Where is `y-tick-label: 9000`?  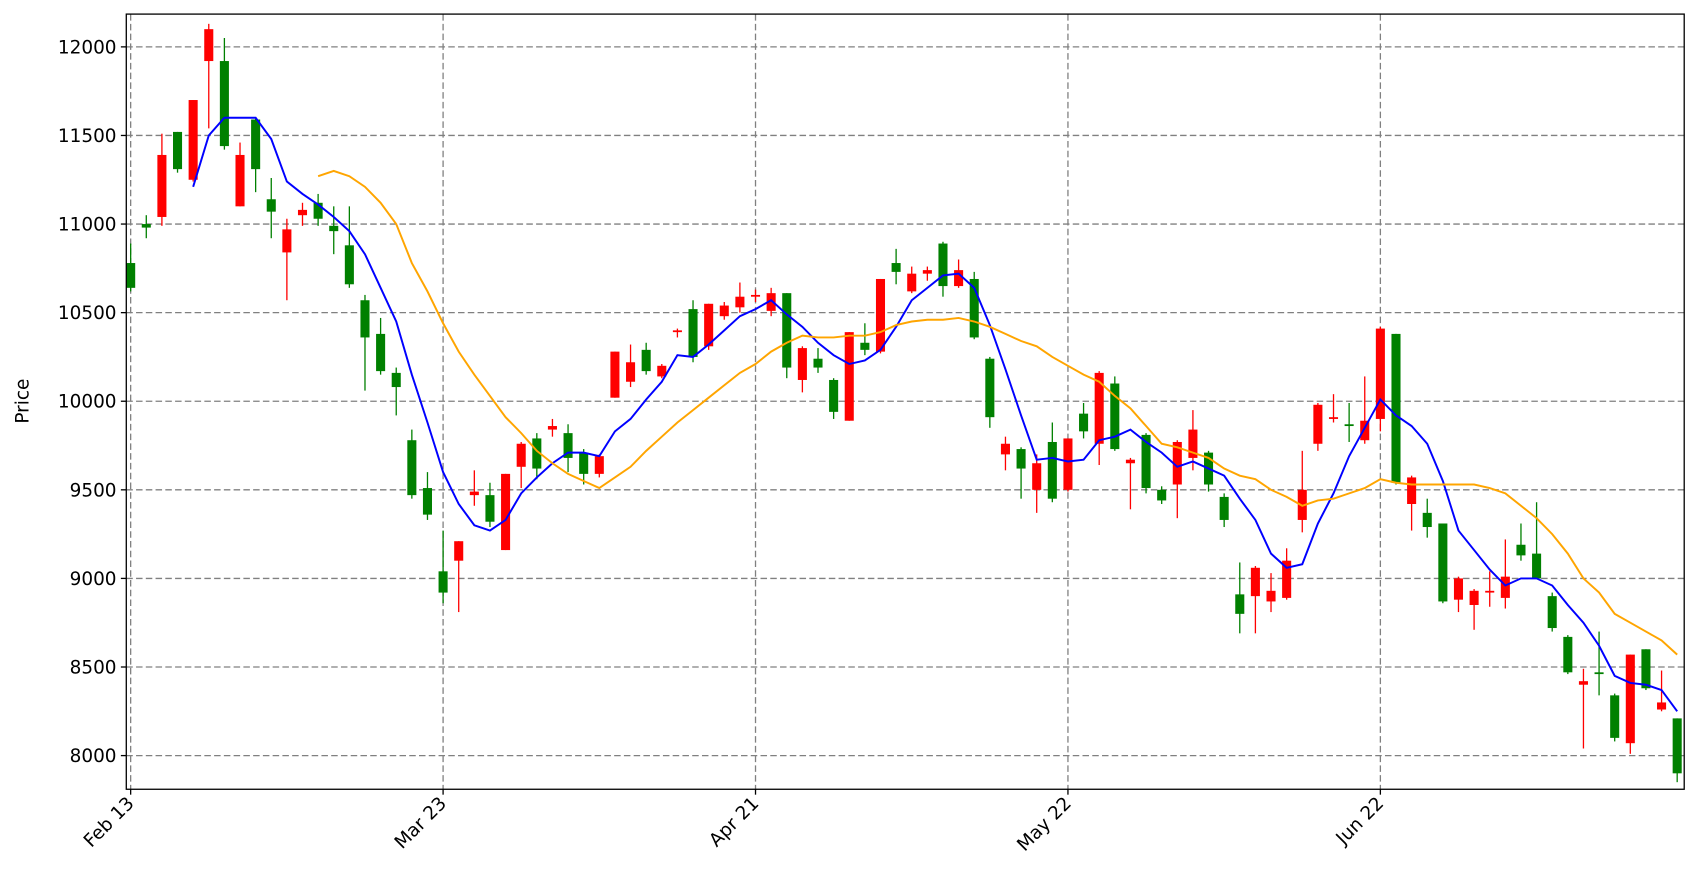
y-tick-label: 9000 is located at coordinates (93, 579).